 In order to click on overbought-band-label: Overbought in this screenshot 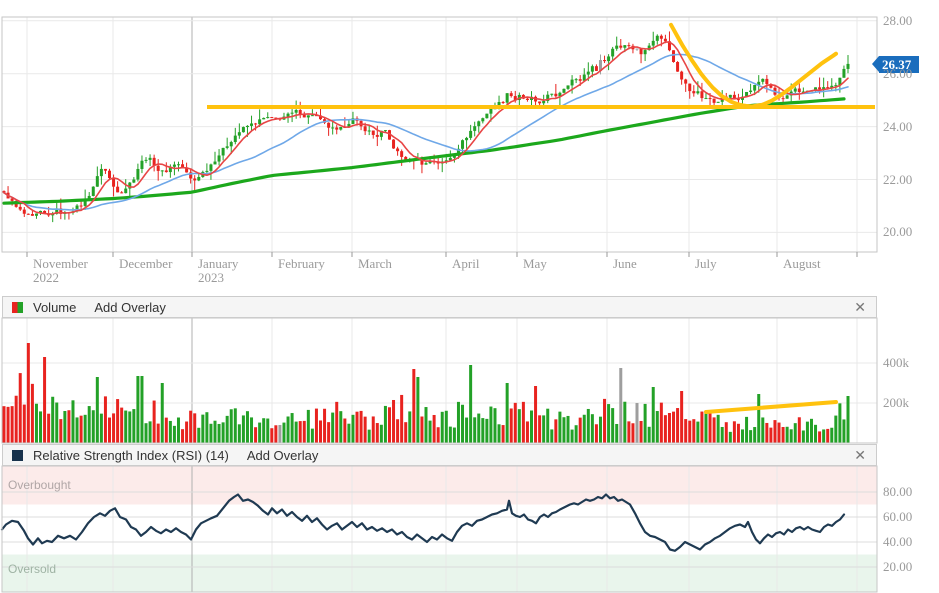, I will do `click(39, 485)`.